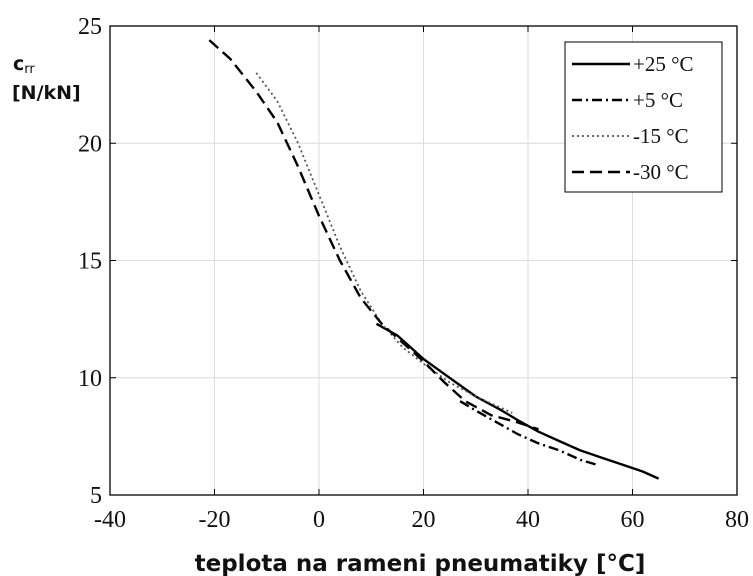  Describe the element at coordinates (319, 520) in the screenshot. I see `x-tick-label: 0` at that location.